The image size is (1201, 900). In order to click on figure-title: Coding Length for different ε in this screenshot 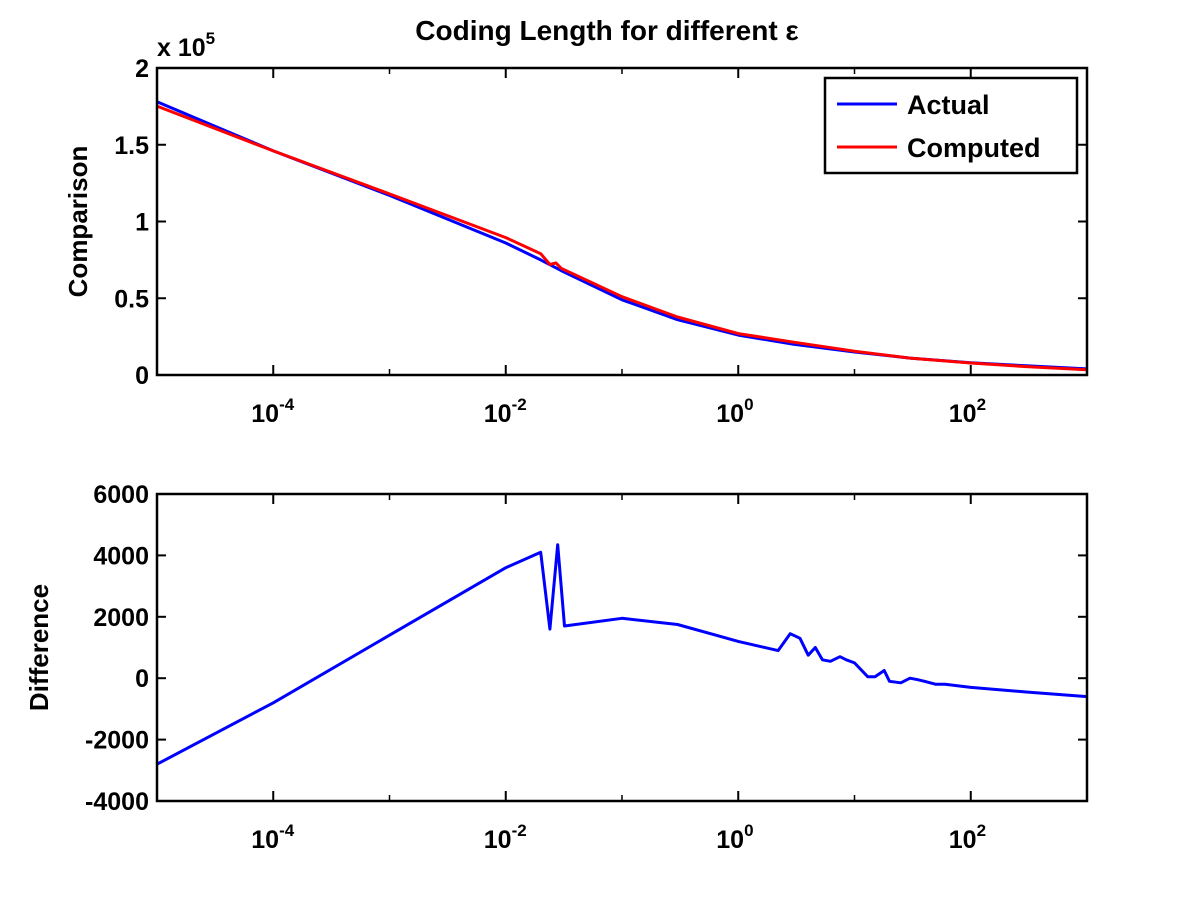, I will do `click(606, 30)`.